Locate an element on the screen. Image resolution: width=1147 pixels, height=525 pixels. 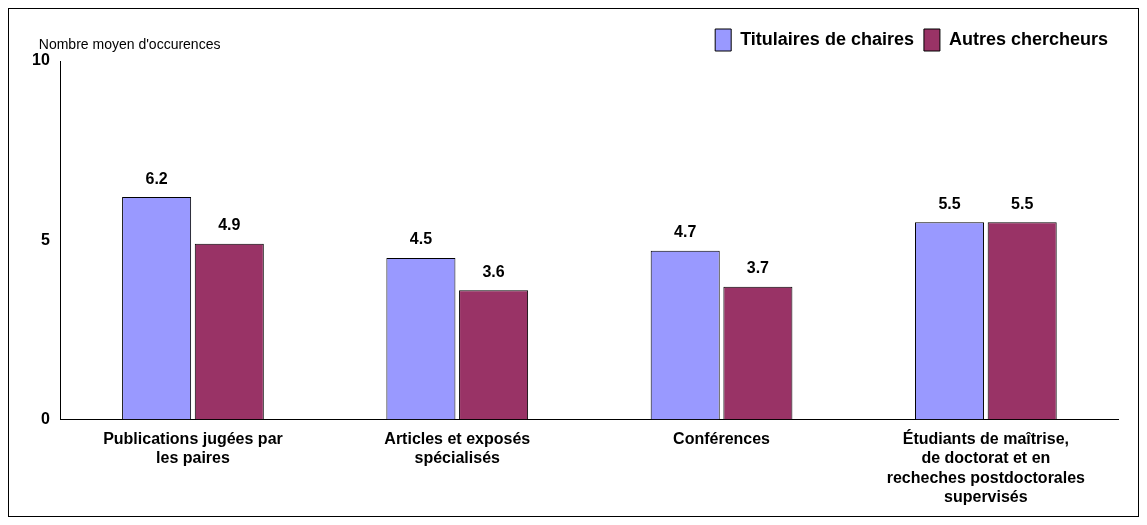
y-tick-label: 0 is located at coordinates (45, 418).